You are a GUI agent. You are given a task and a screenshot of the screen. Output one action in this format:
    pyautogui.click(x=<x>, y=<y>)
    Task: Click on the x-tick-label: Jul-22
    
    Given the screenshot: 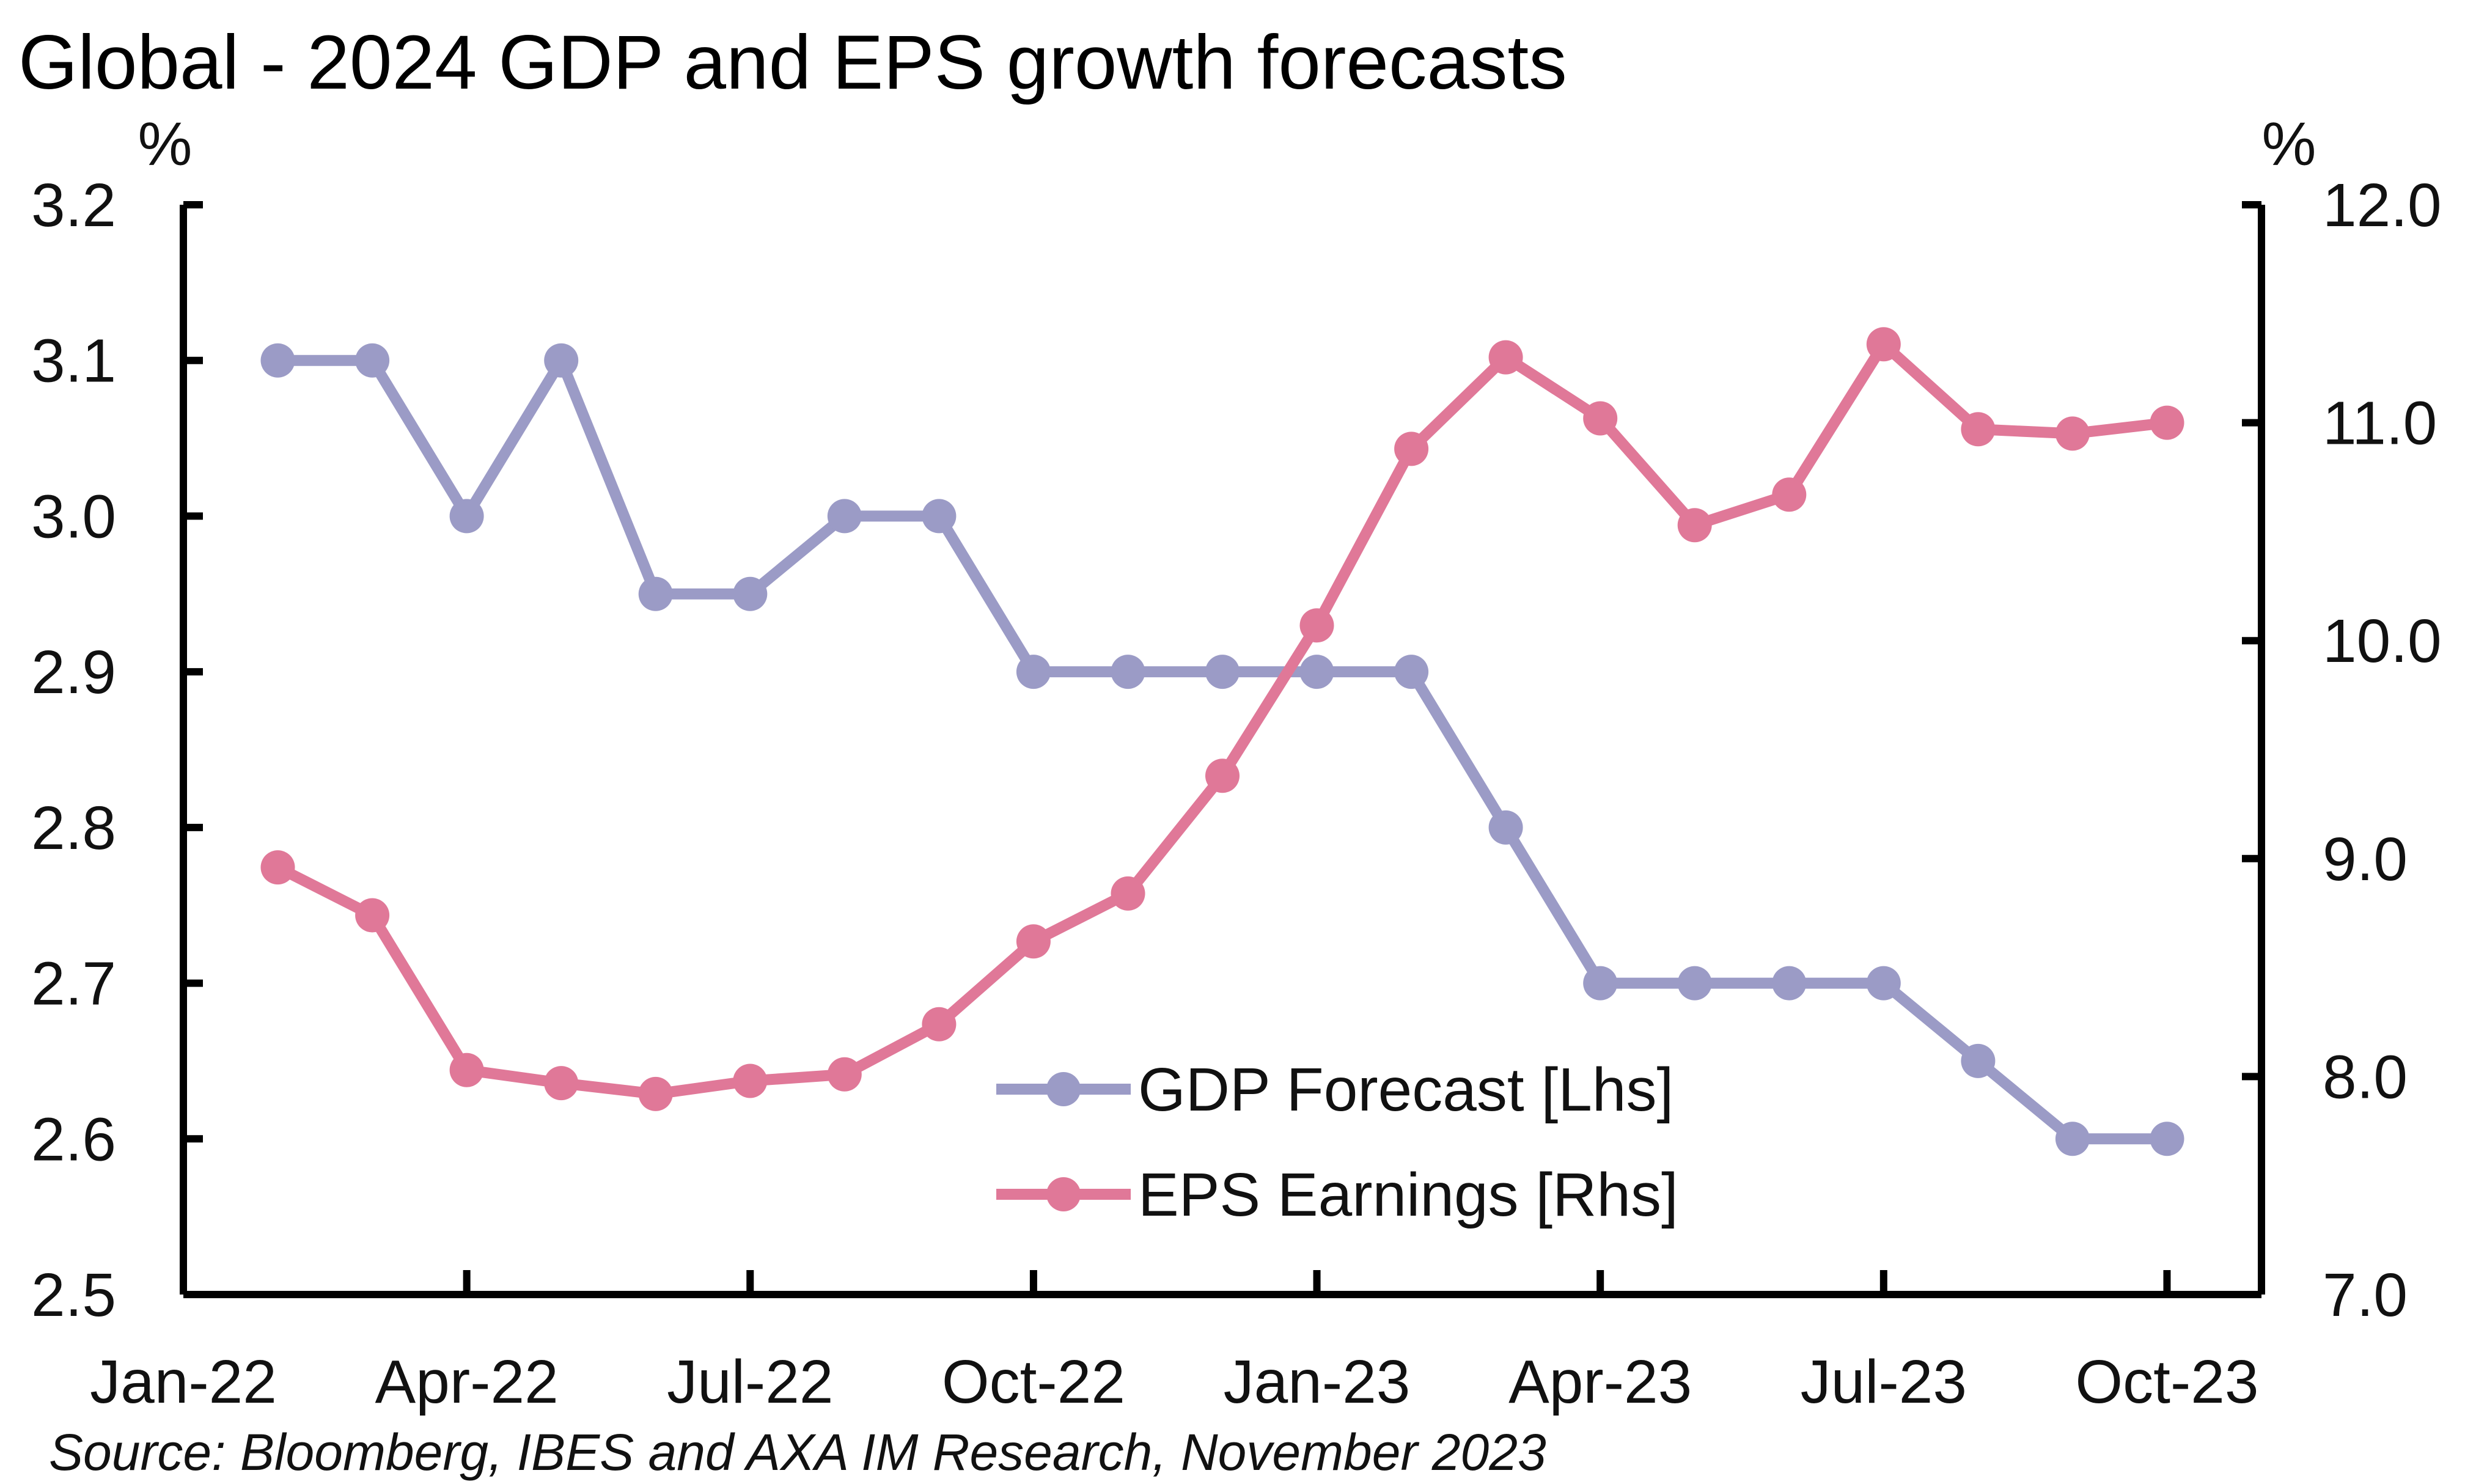 What is the action you would take?
    pyautogui.click(x=750, y=1382)
    